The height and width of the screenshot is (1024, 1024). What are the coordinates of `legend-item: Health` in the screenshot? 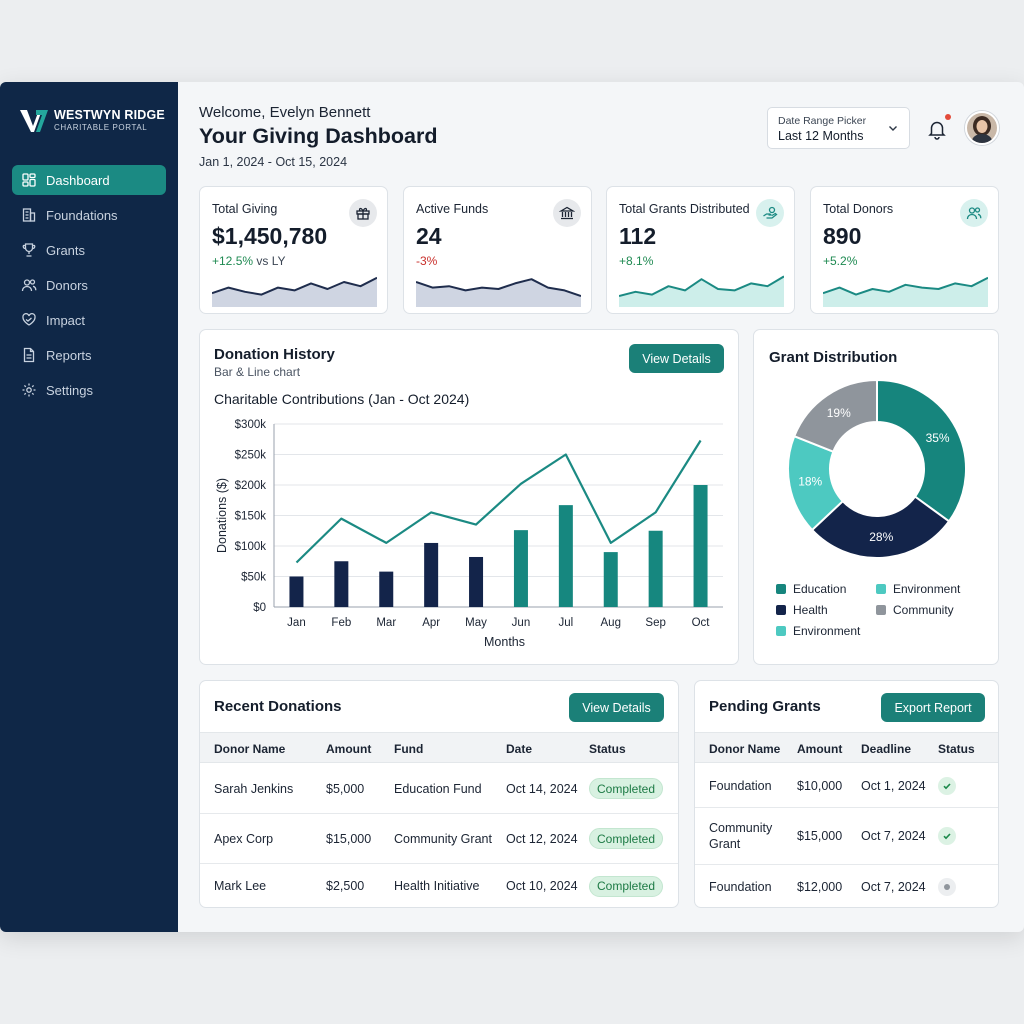 It's located at (802, 610).